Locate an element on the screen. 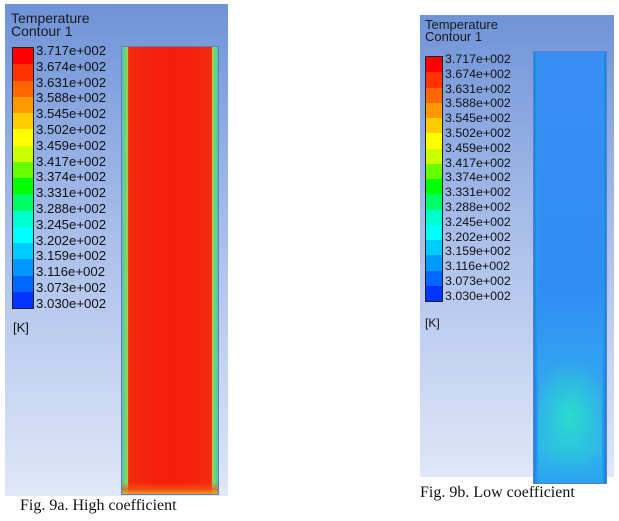 This screenshot has width=619, height=521. bottom-gradient is located at coordinates (170, 488).